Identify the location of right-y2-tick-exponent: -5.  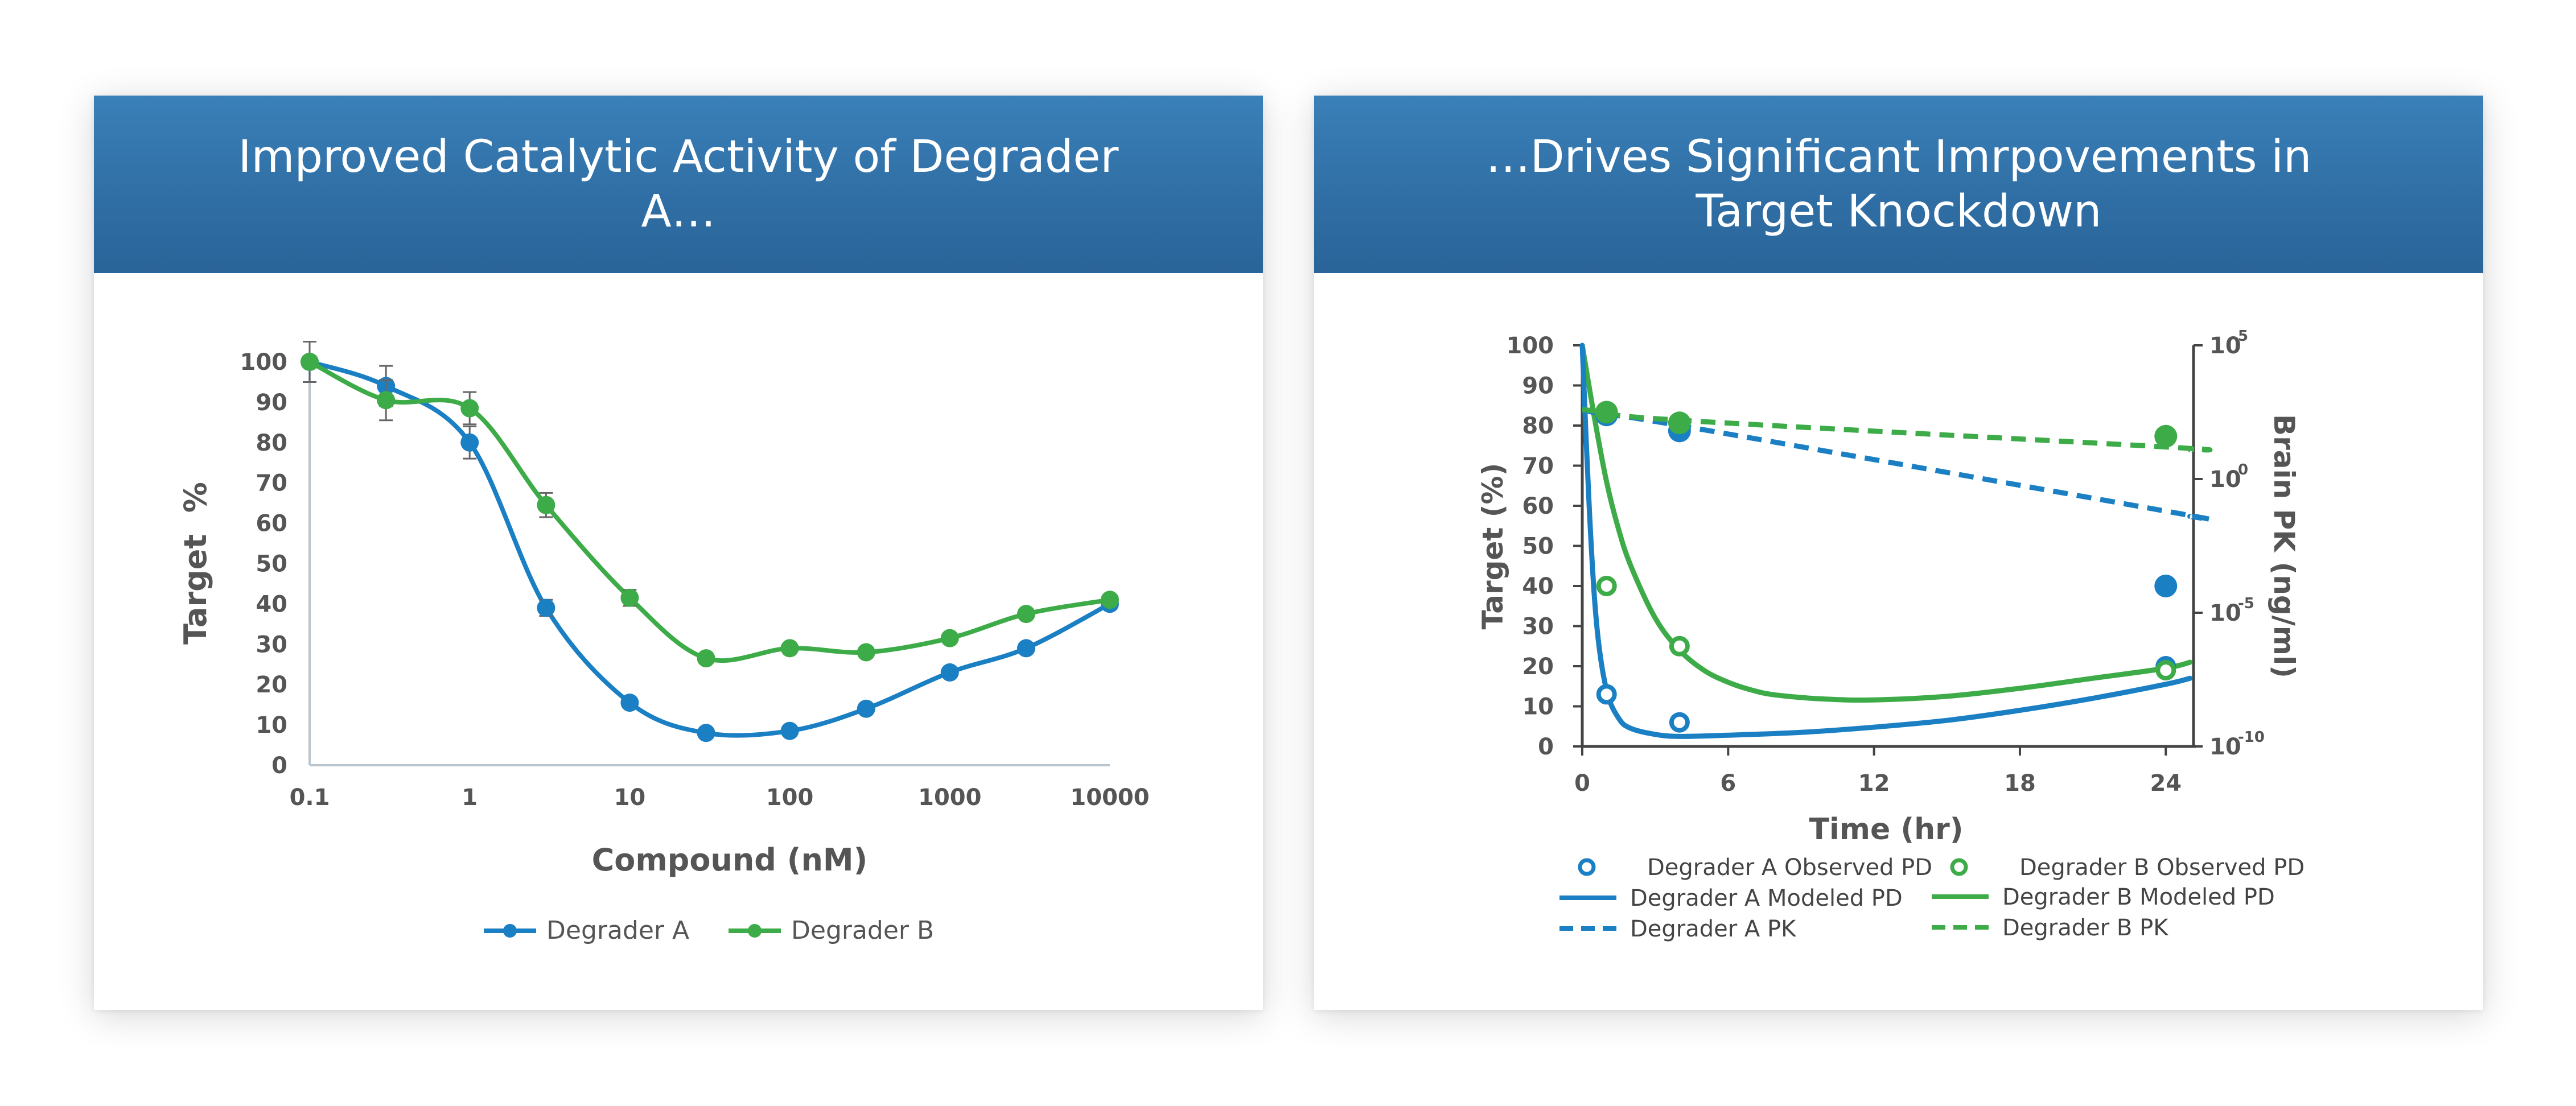
(2246, 603).